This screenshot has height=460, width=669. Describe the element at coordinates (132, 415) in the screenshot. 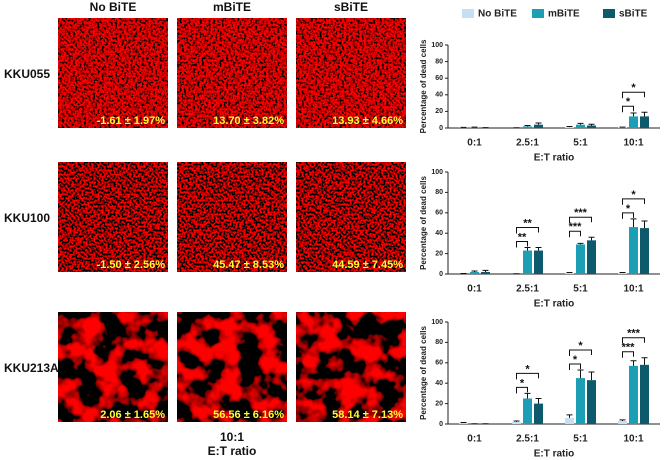

I see `image-value-label: 2.06 ± 1.65%` at that location.